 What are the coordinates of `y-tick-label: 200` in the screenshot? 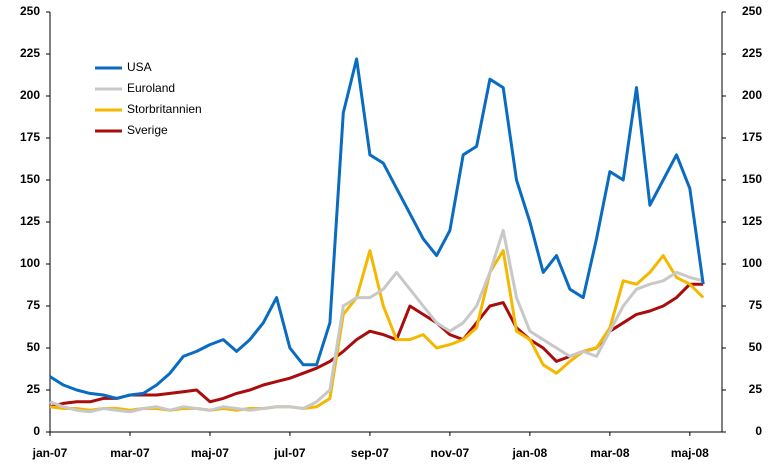 It's located at (30, 95).